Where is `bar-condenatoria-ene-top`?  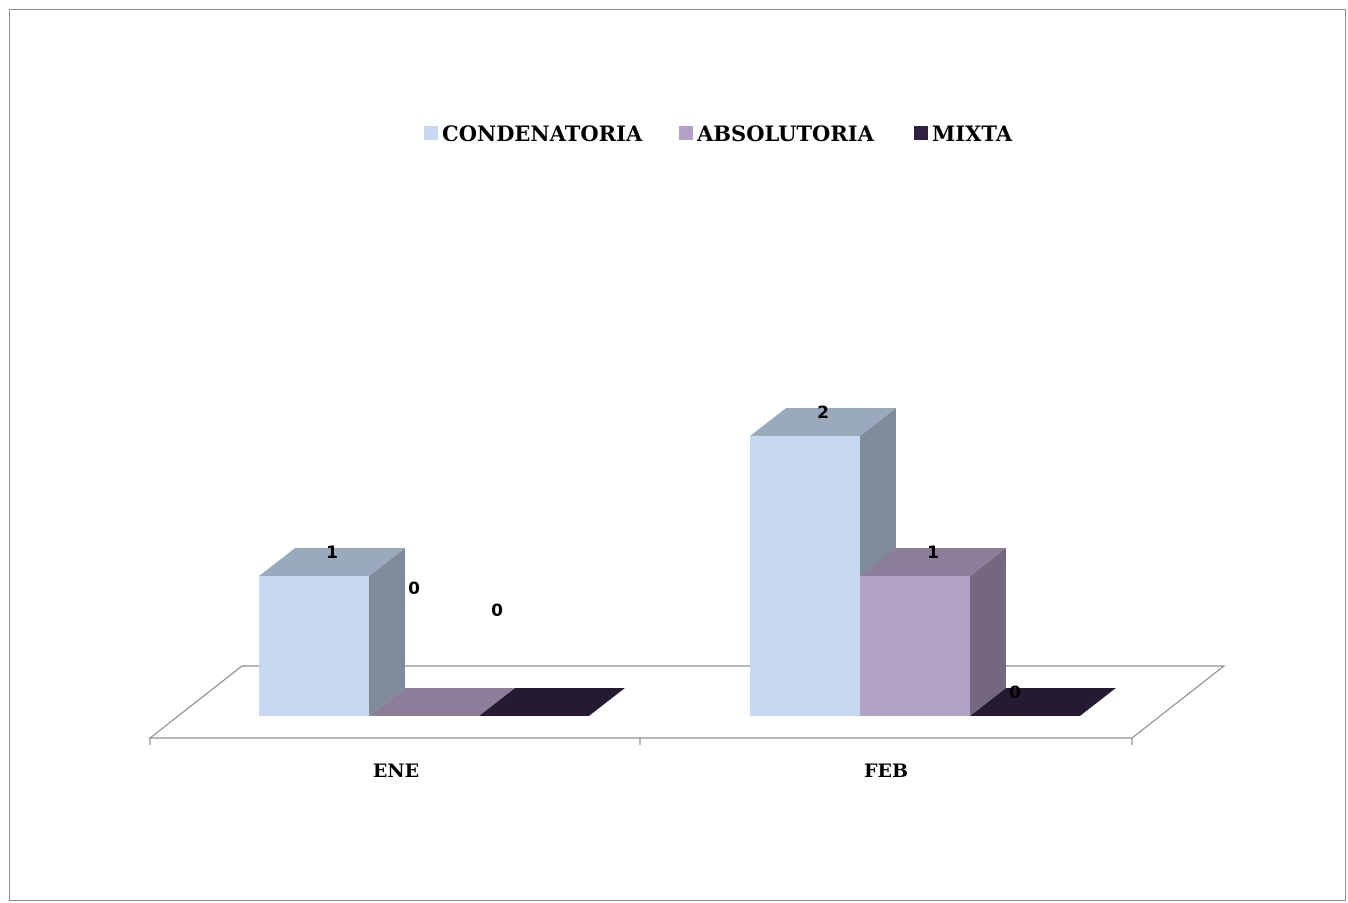 bar-condenatoria-ene-top is located at coordinates (332, 562).